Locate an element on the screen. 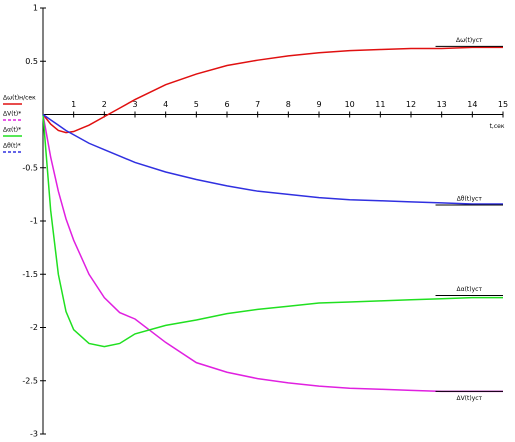 The image size is (515, 442). x-tick-label: 15 is located at coordinates (503, 104).